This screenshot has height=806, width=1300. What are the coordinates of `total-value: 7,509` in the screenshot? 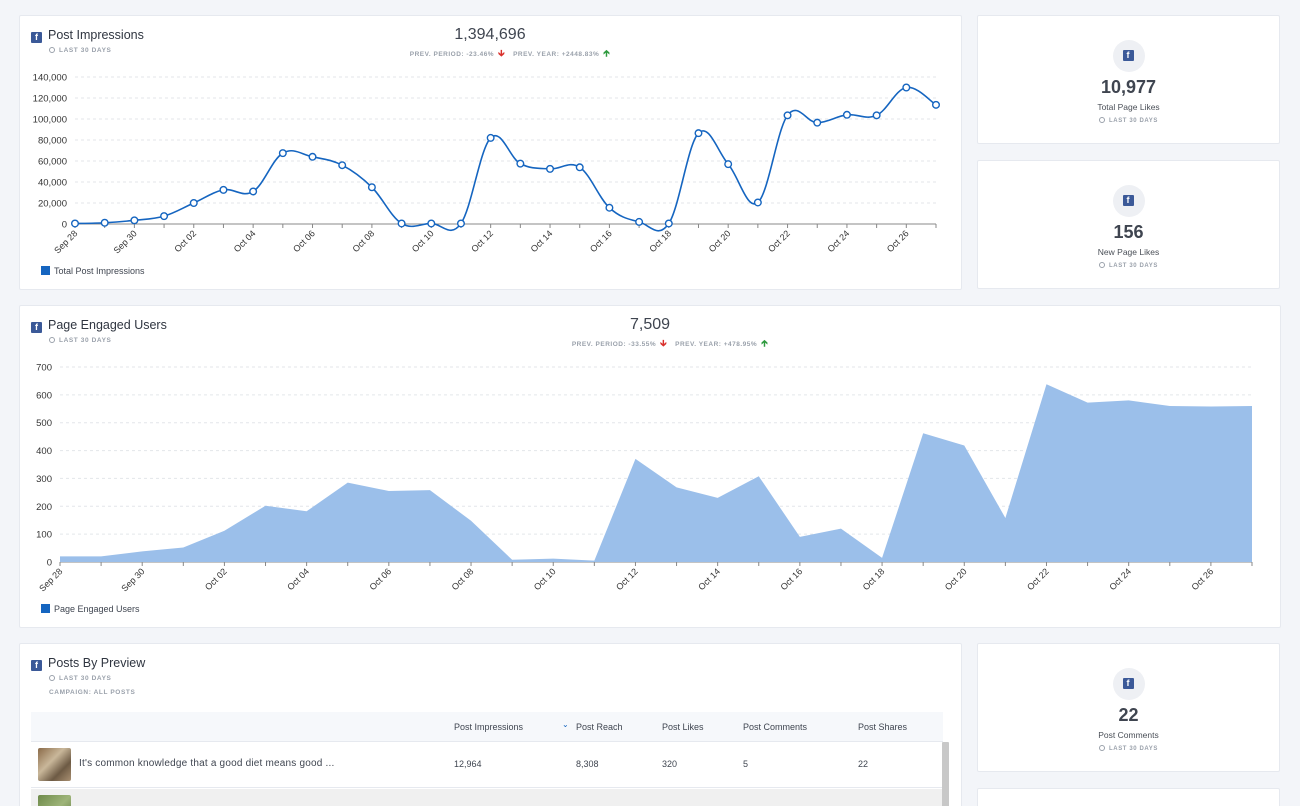 It's located at (650, 324).